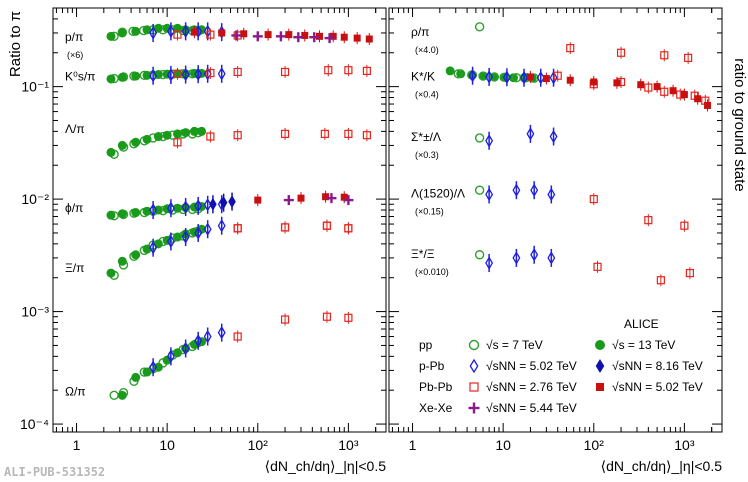 This screenshot has width=748, height=482. I want to click on ratio-label: ρ/π, so click(420, 32).